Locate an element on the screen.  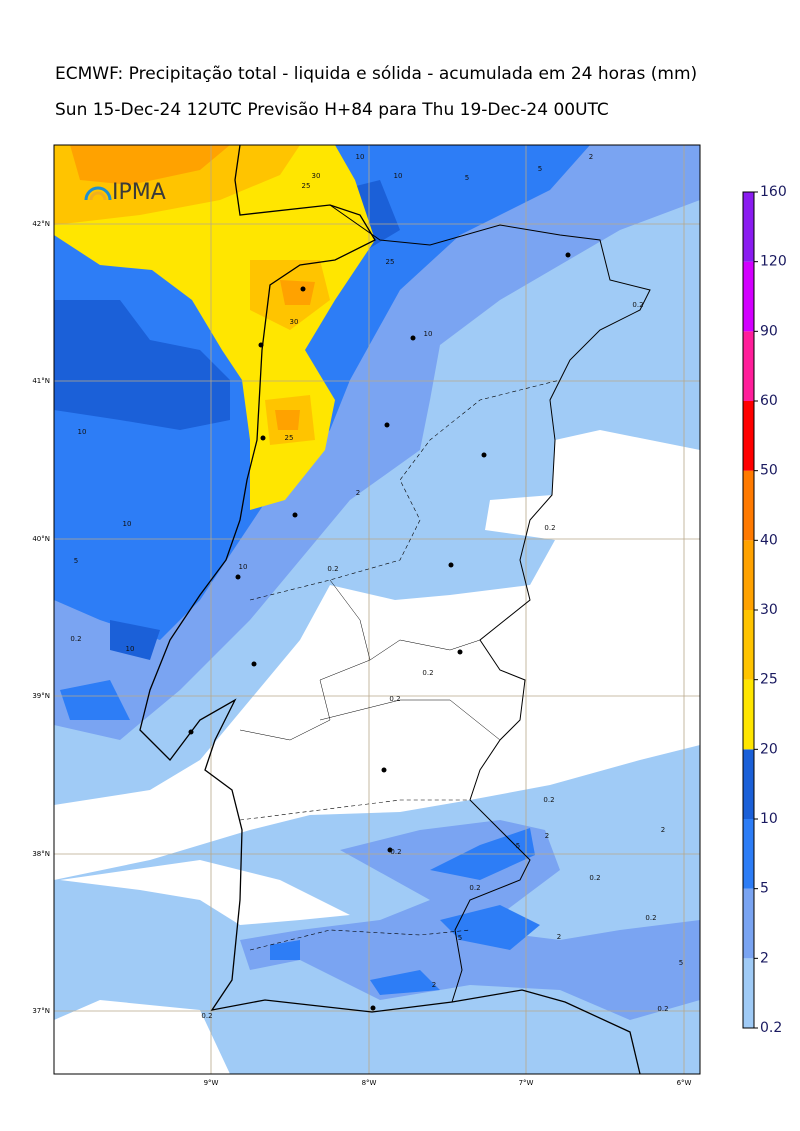
colorbar-label: 60 is located at coordinates (769, 401).